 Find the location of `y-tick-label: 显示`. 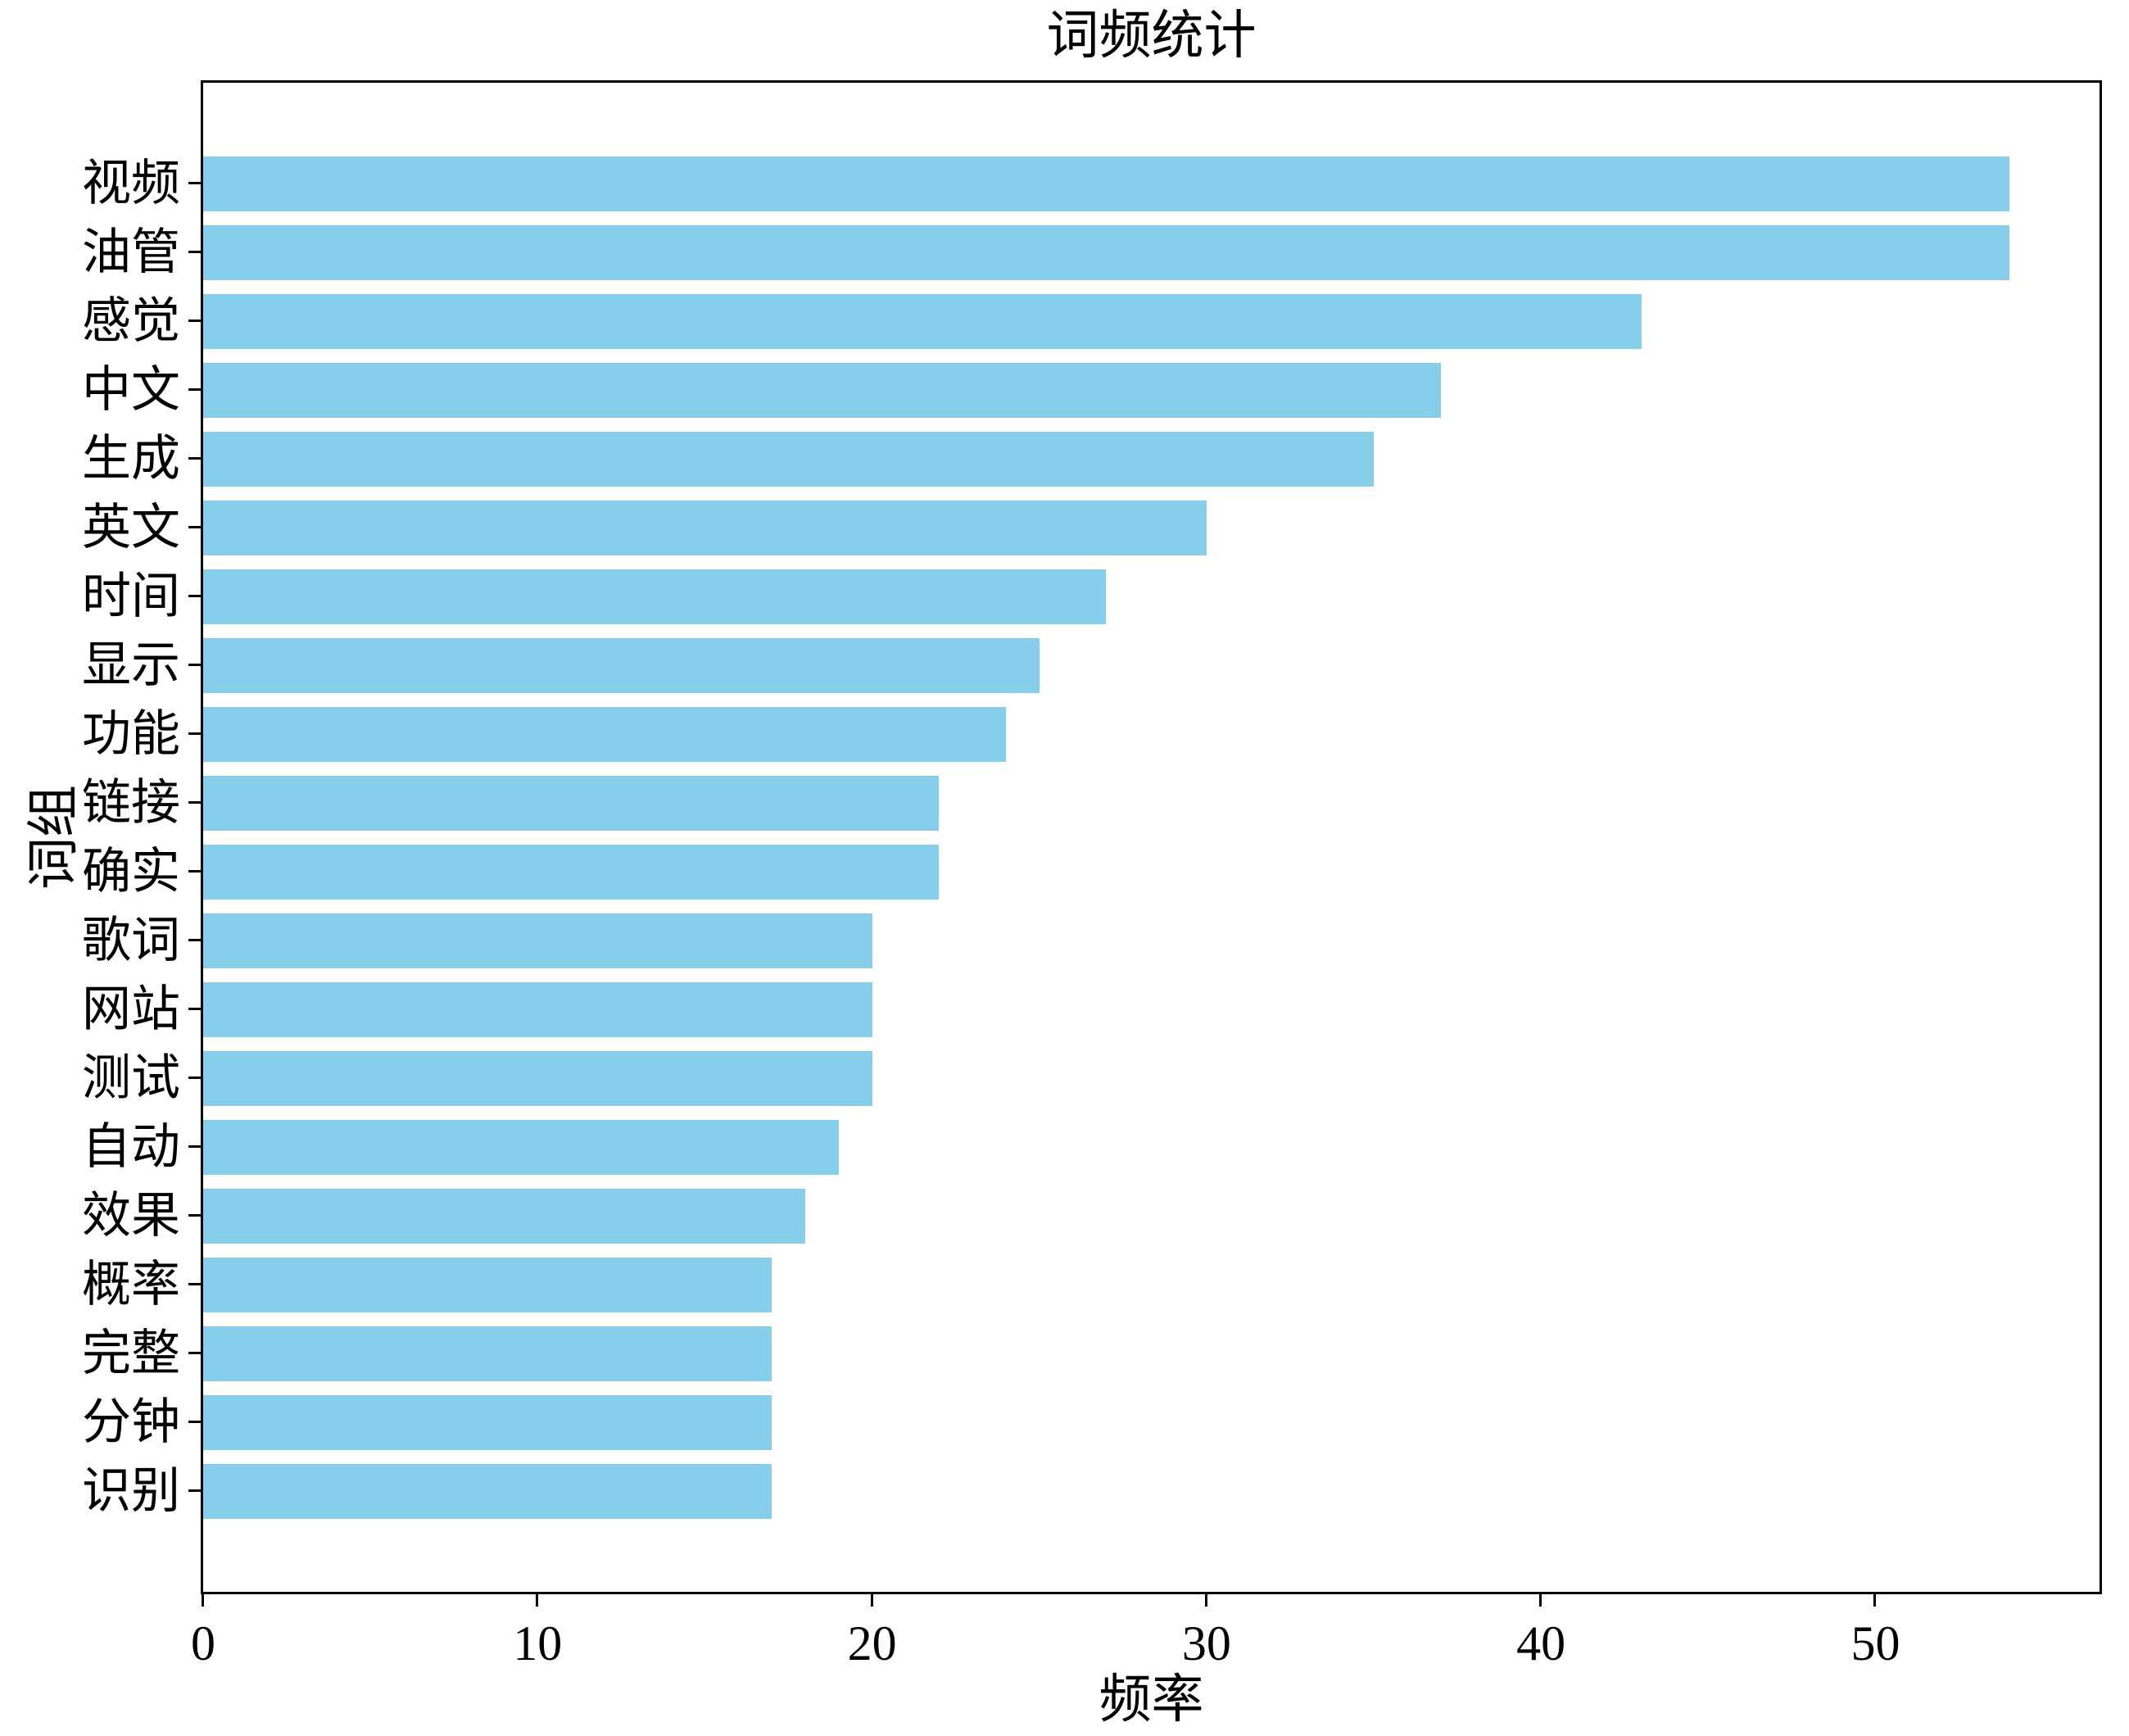

y-tick-label: 显示 is located at coordinates (131, 665).